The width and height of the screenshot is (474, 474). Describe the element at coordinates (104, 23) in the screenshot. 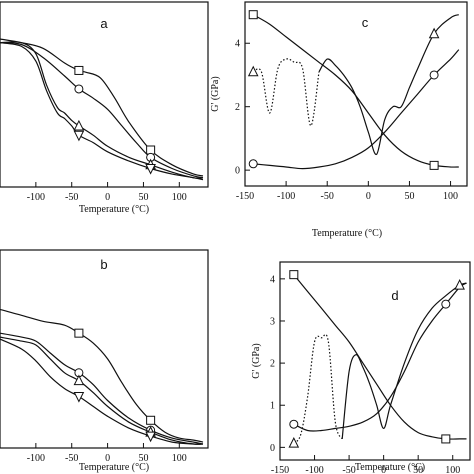

I see `panel-letter: a` at that location.